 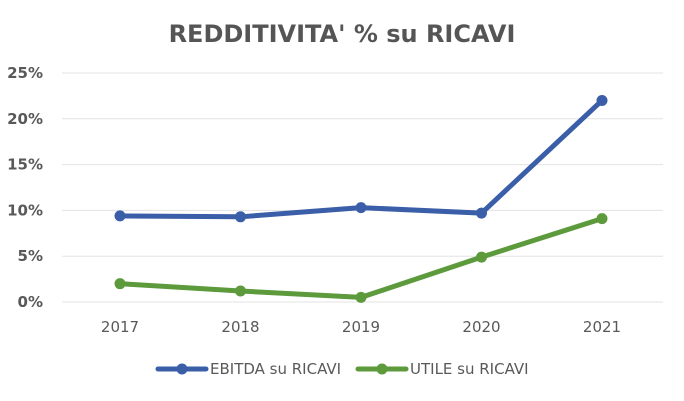 I want to click on legend-label-0: EBITDA su RICAVI, so click(x=275, y=369).